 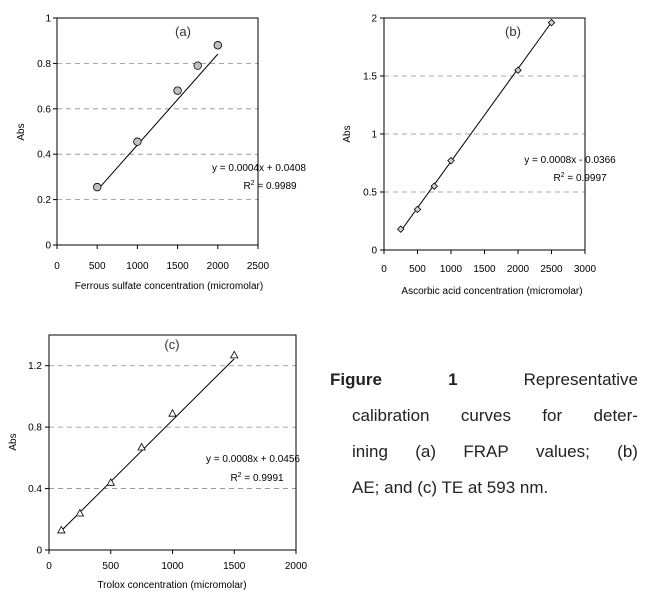 What do you see at coordinates (552, 415) in the screenshot?
I see `caption-word: for` at bounding box center [552, 415].